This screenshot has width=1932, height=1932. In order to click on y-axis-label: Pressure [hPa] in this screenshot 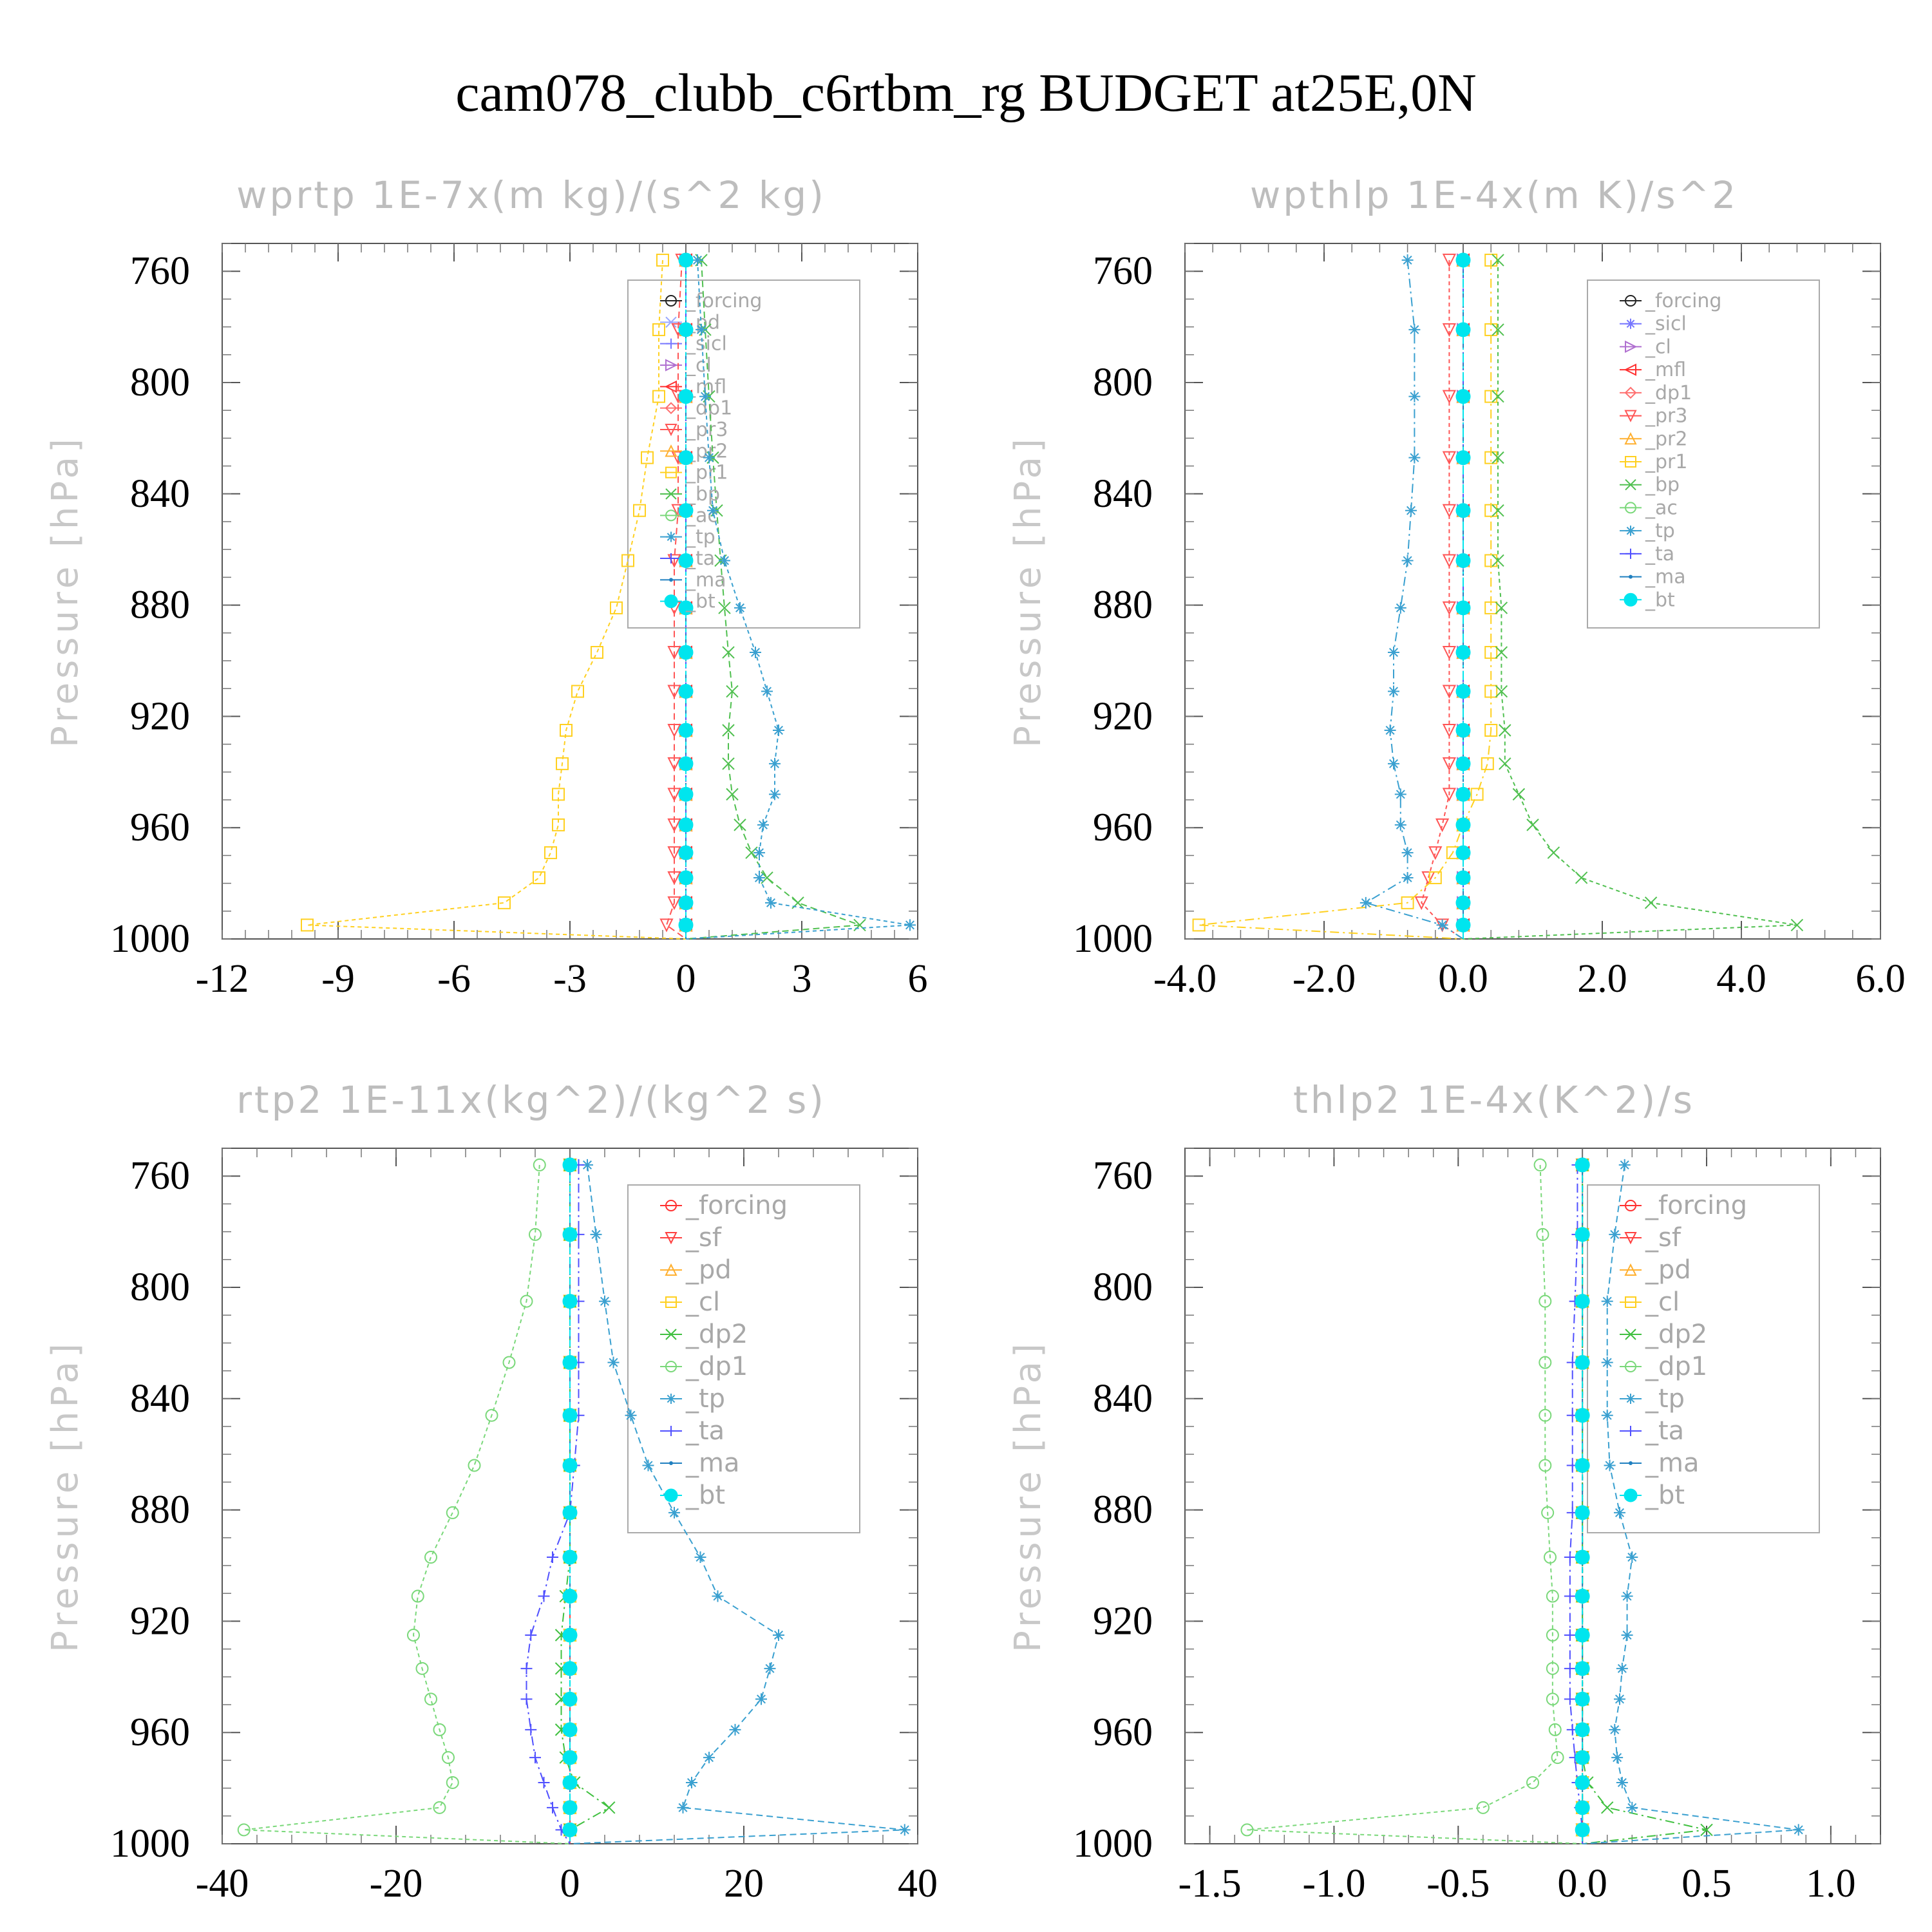, I will do `click(65, 1496)`.